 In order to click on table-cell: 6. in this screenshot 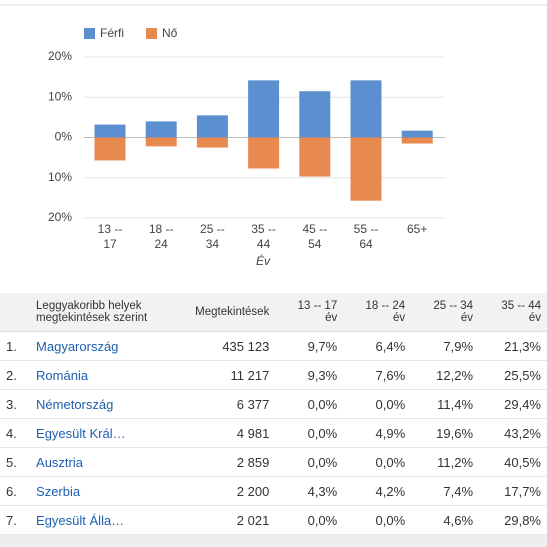, I will do `click(15, 491)`.